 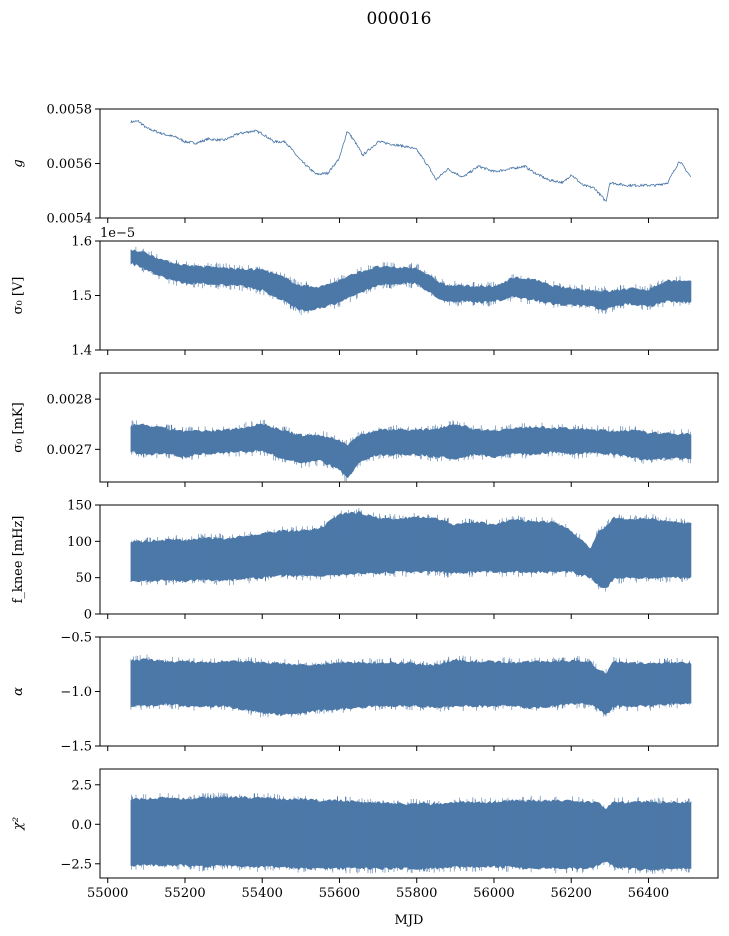 What do you see at coordinates (76, 638) in the screenshot?
I see `y-tick-label: −0.5` at bounding box center [76, 638].